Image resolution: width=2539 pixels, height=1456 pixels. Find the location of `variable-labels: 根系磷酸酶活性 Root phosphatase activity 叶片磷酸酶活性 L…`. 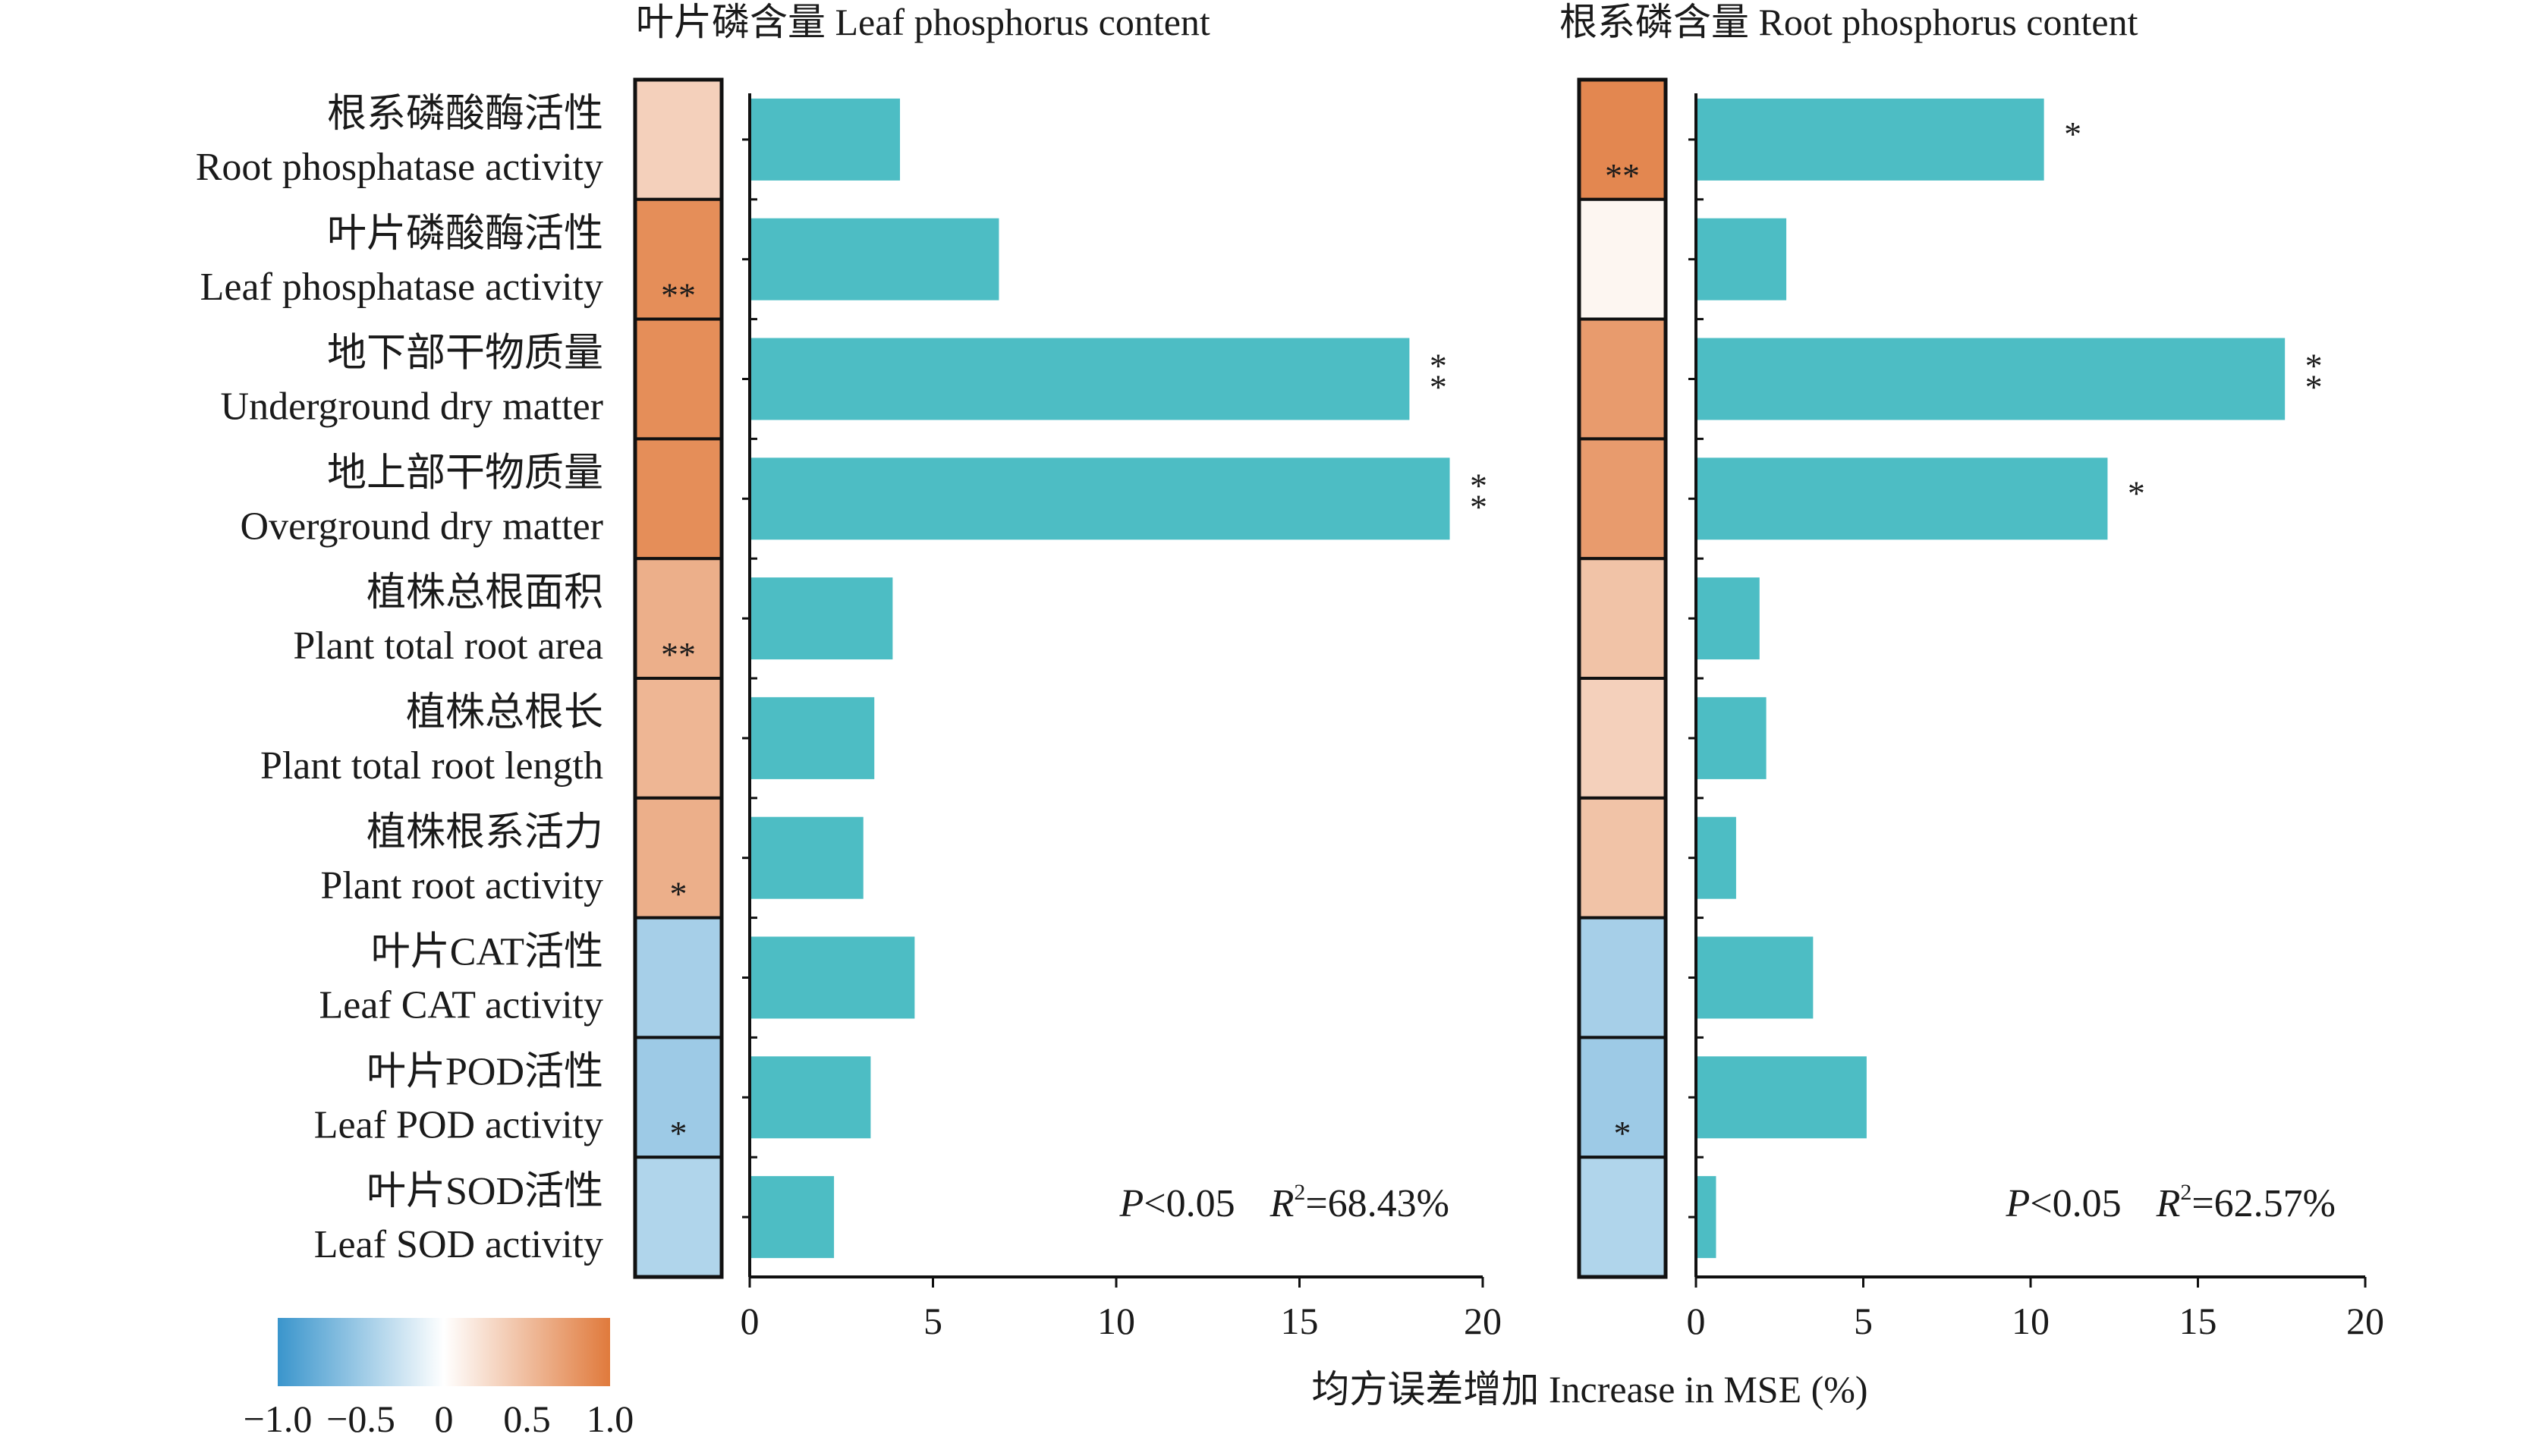

variable-labels: 根系磷酸酶活性 Root phosphatase activity 叶片磷酸酶活性 L… is located at coordinates (399, 679).